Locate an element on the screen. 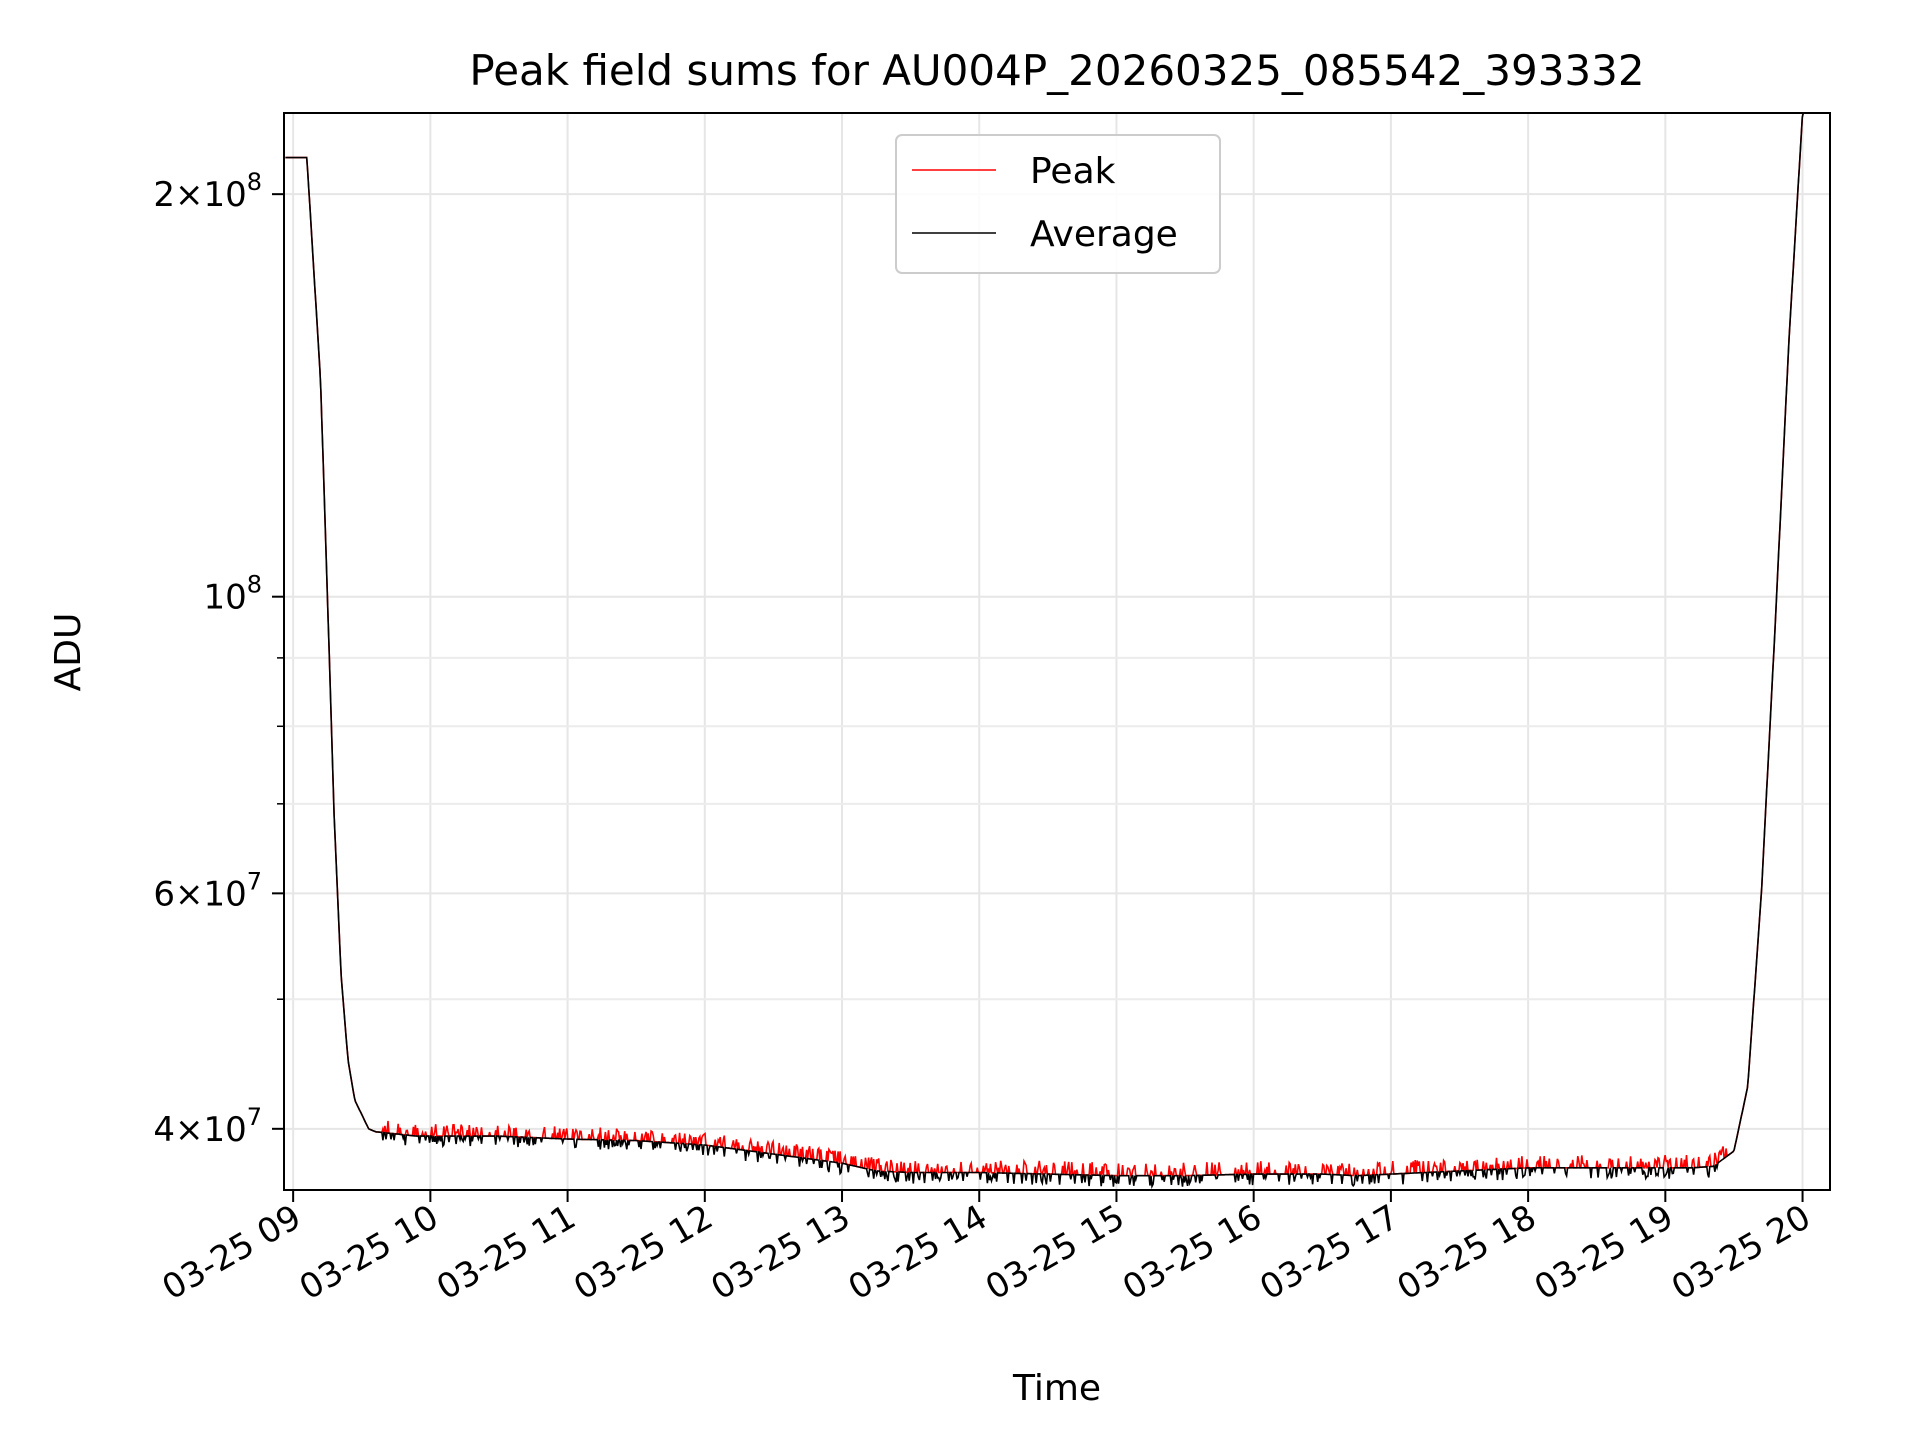 The image size is (1920, 1440). legend: Peak Average is located at coordinates (1058, 204).